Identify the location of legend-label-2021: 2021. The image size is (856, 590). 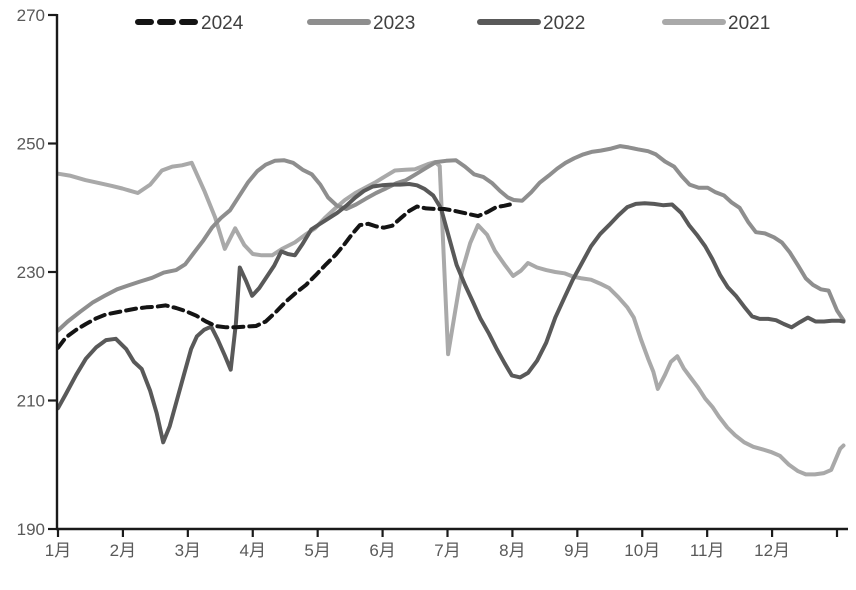
(749, 23).